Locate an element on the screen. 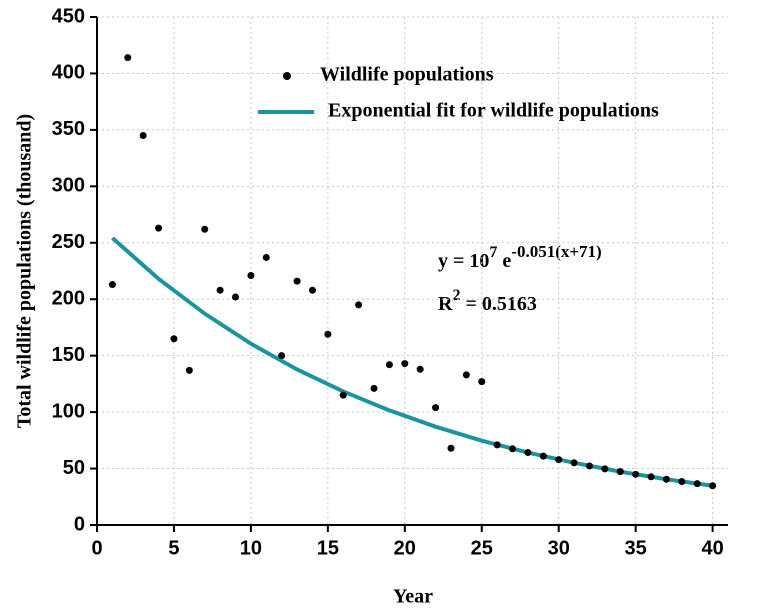  equation-exponent: -0.051(x+71) is located at coordinates (556, 251).